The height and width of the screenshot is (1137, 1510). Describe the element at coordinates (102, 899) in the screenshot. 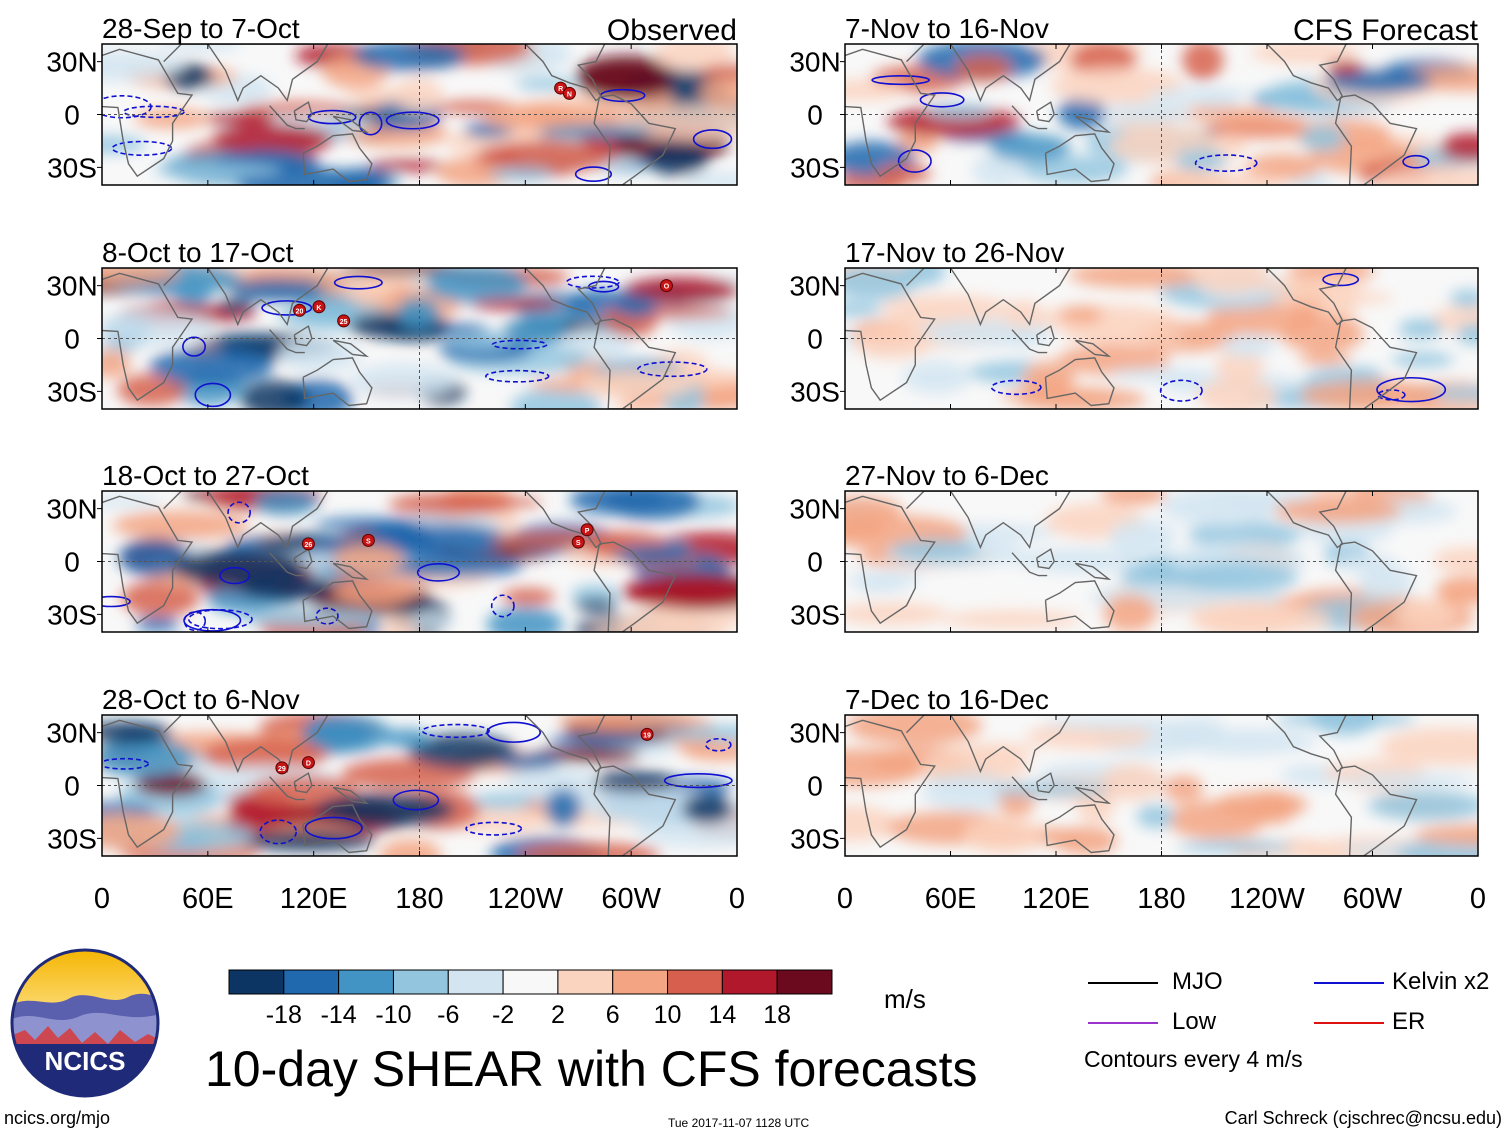

I see `lon-tick-label: 0` at that location.